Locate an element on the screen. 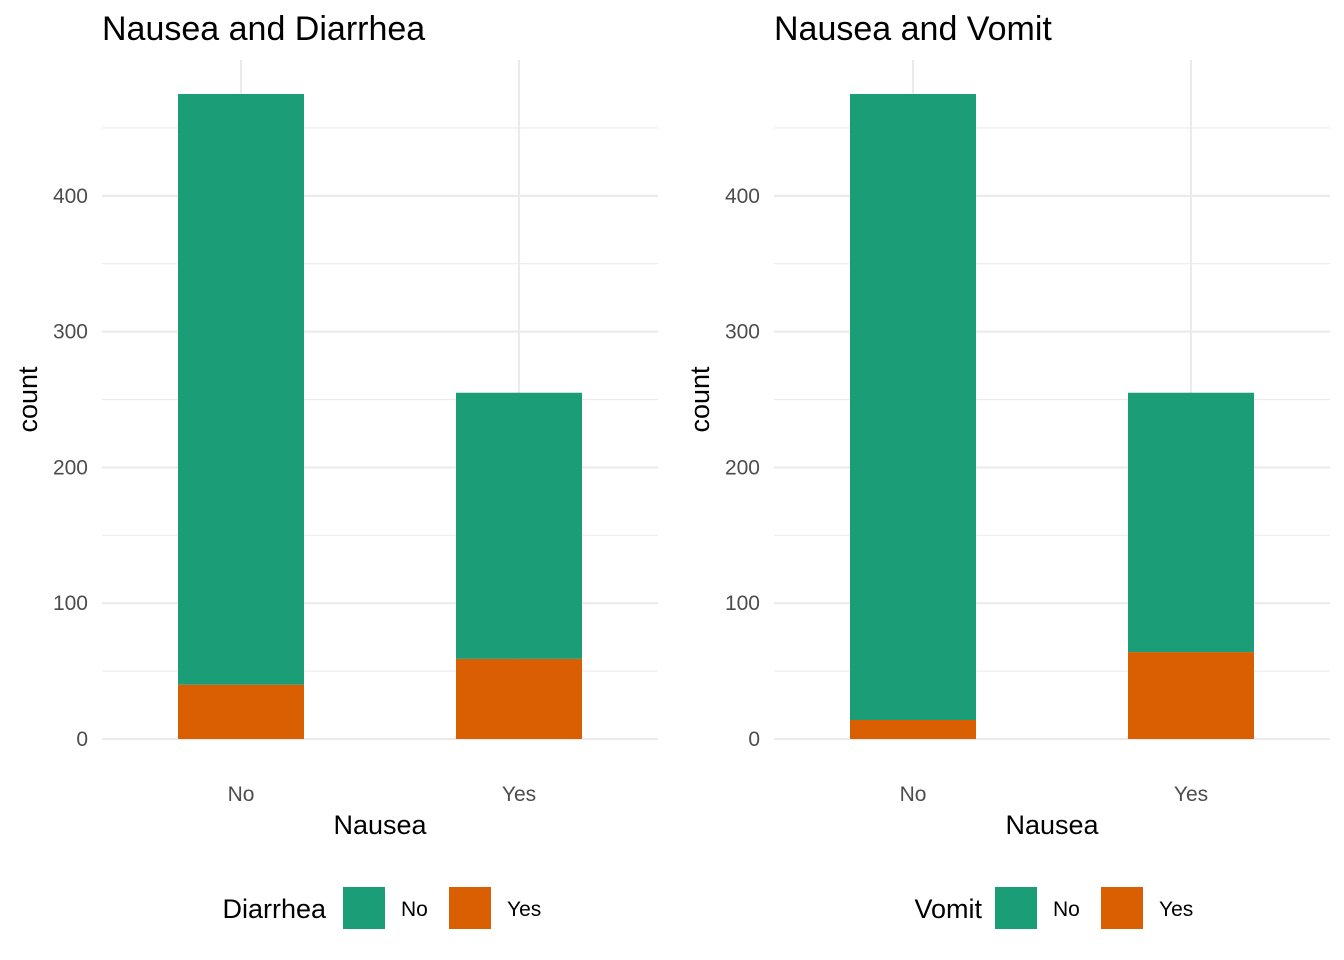 The width and height of the screenshot is (1344, 960). legend-title: Diarrhea is located at coordinates (274, 909).